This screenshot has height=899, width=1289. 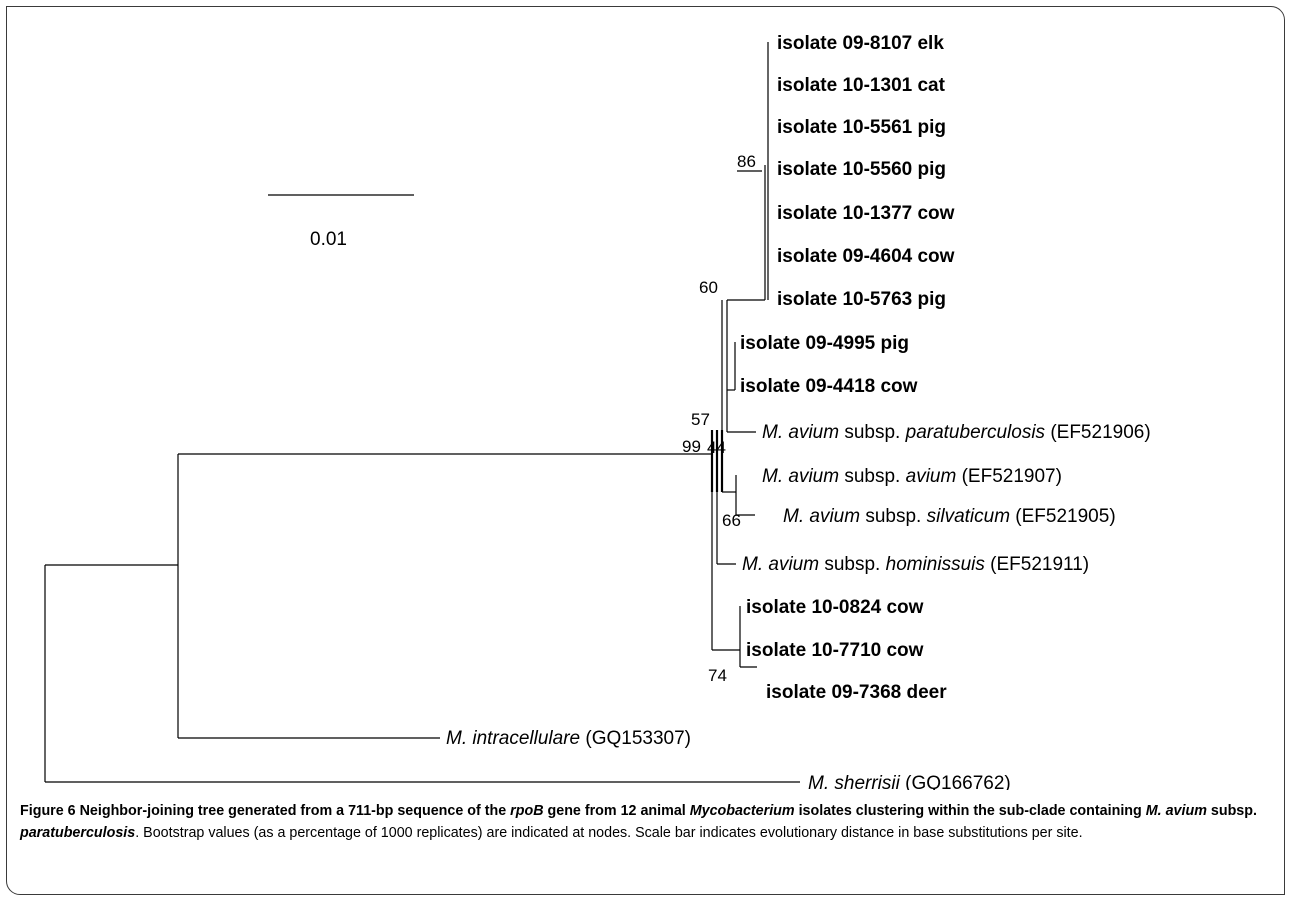 I want to click on caption-title-part: subsp., so click(x=1231, y=811).